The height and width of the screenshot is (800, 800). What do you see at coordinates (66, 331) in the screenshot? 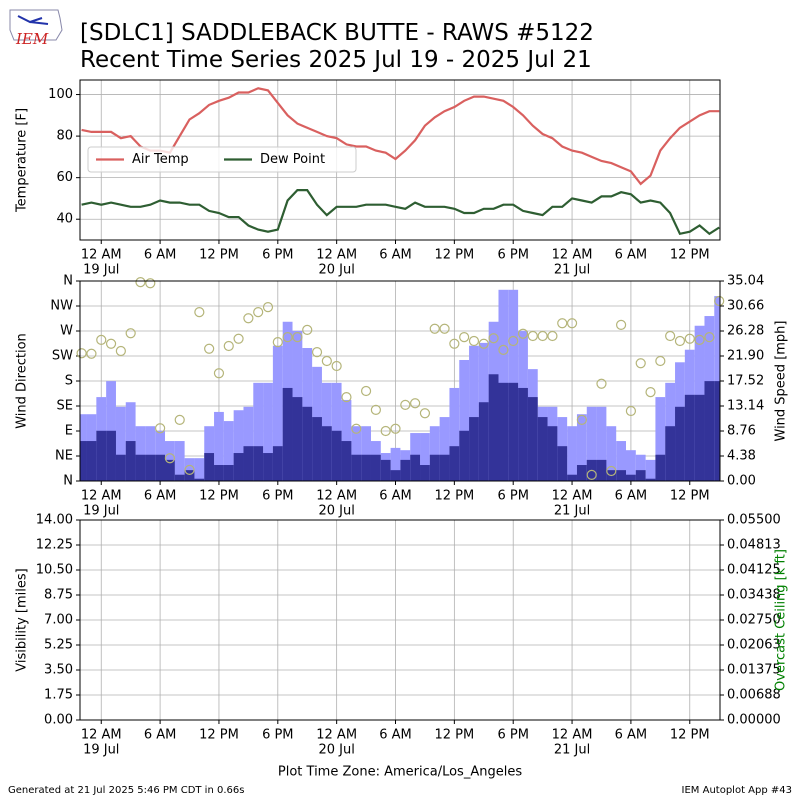
I see `y-tick-label: W` at bounding box center [66, 331].